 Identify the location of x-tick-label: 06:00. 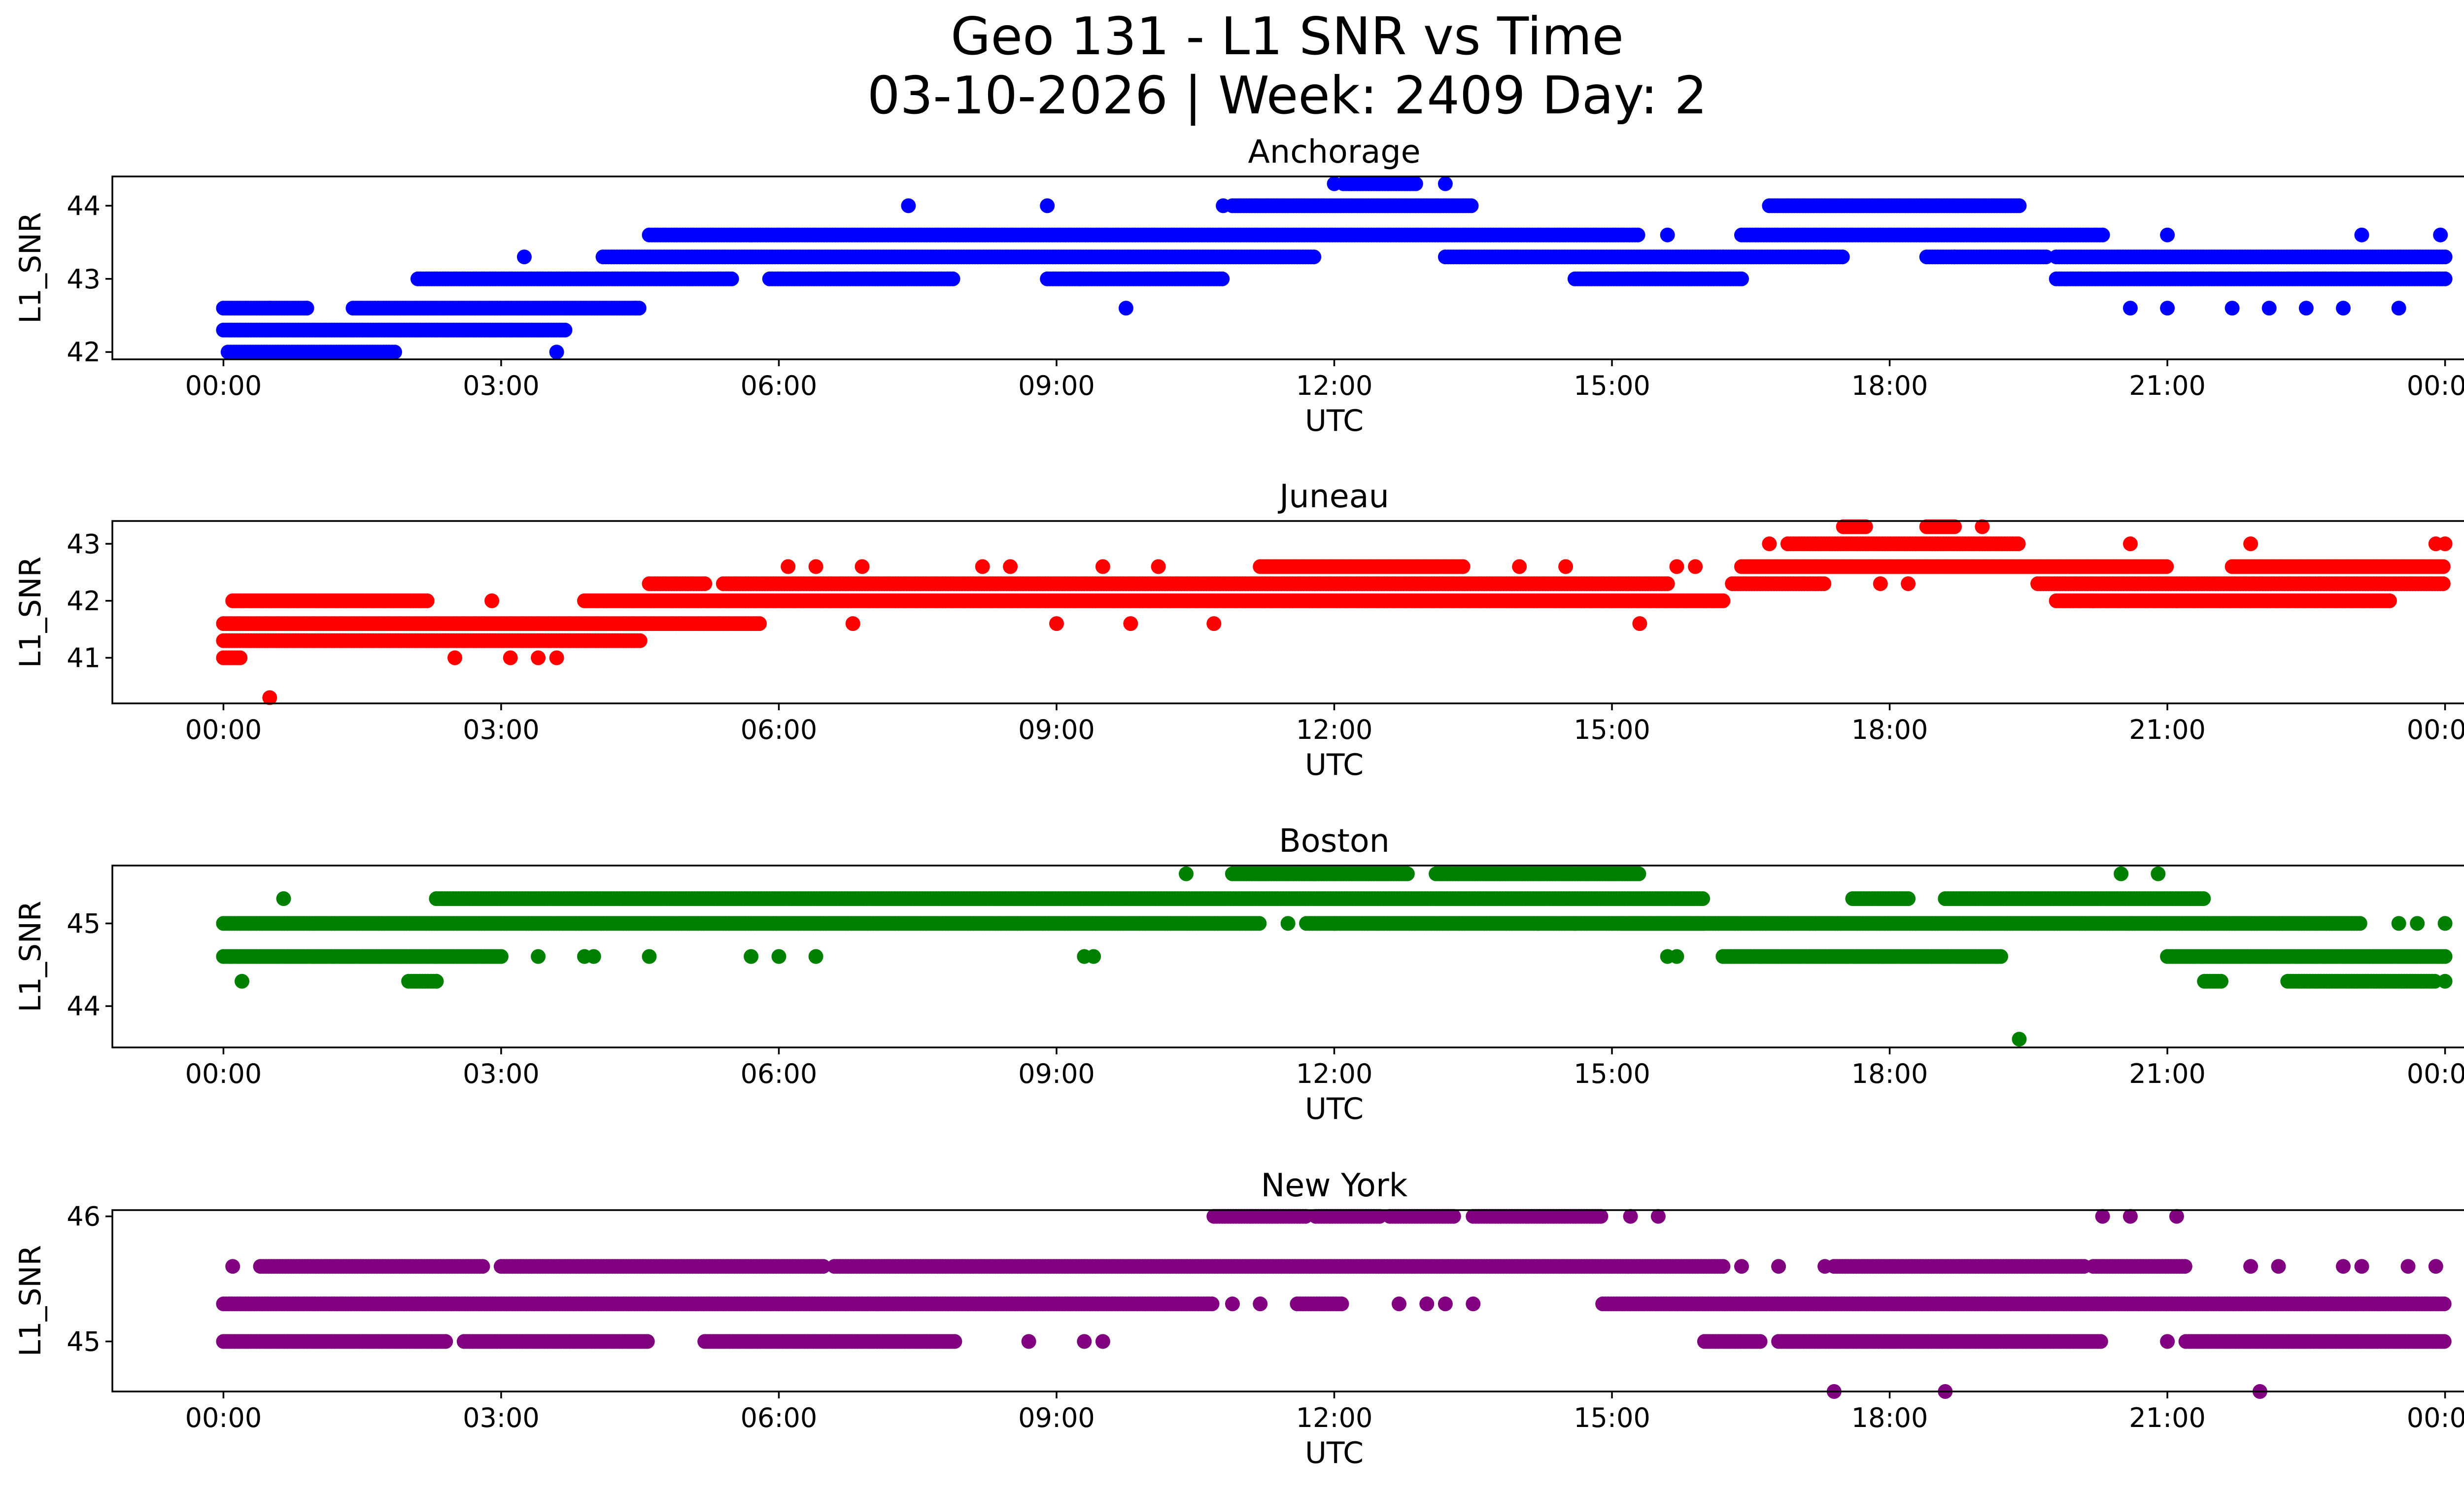
(779, 385).